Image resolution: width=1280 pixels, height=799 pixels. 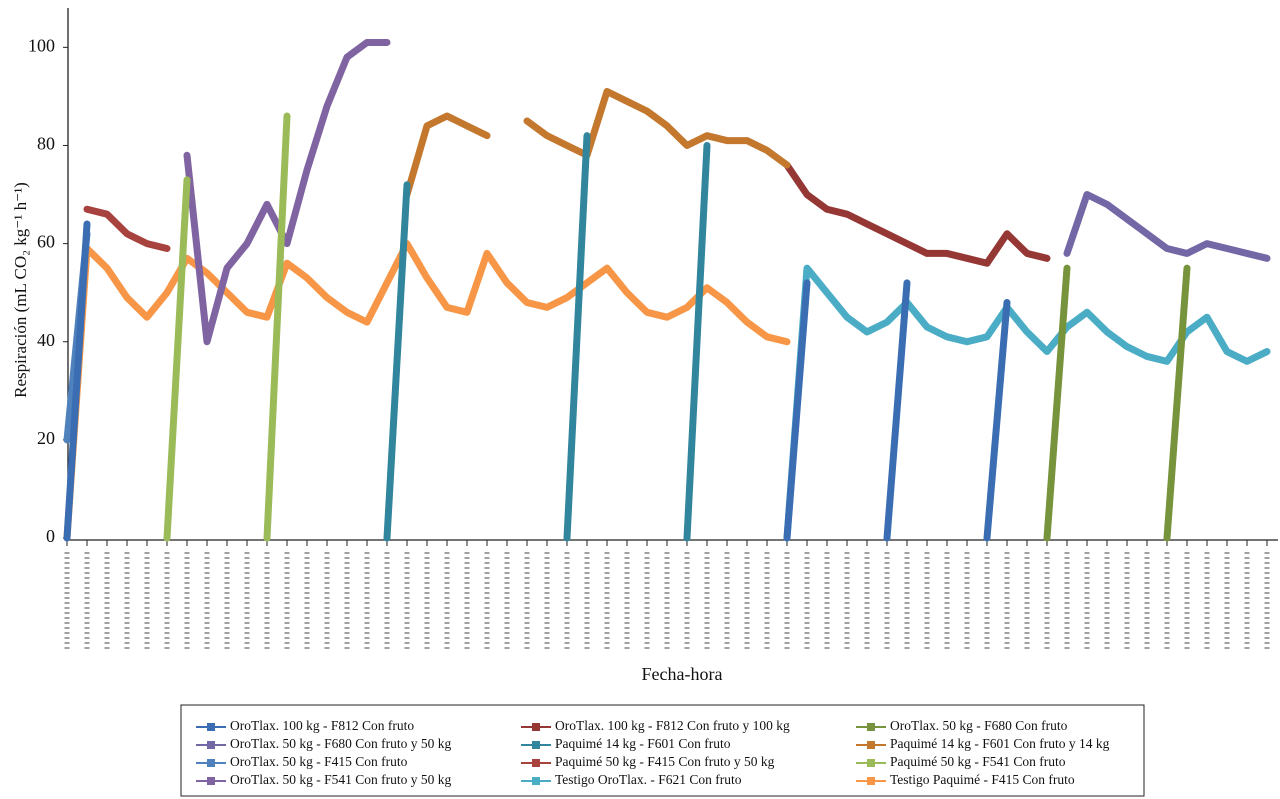 I want to click on y-tick-label: 0, so click(x=50, y=536).